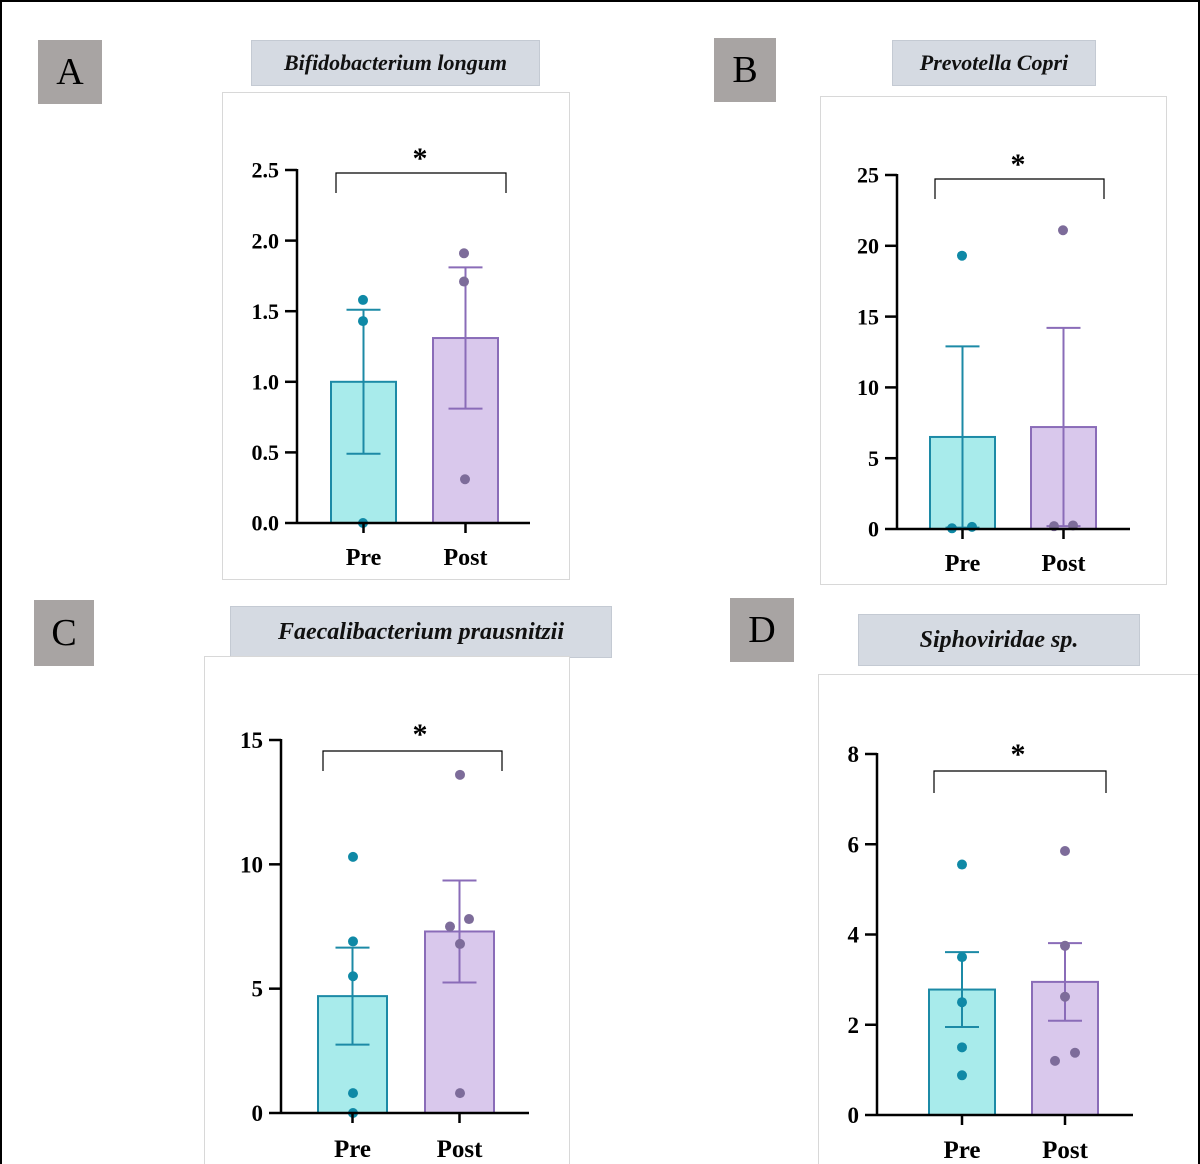 This screenshot has width=1200, height=1164. What do you see at coordinates (762, 630) in the screenshot?
I see `panel-label-d: D` at bounding box center [762, 630].